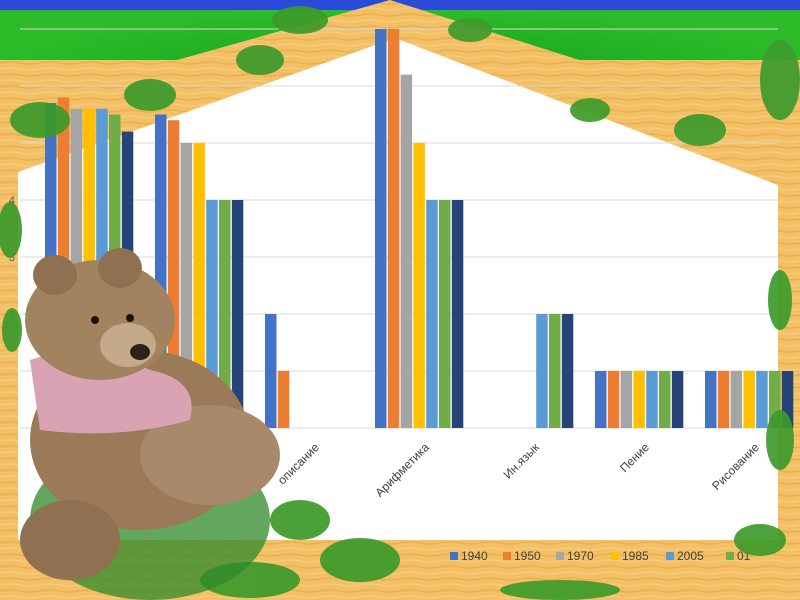  Describe the element at coordinates (12, 258) in the screenshot. I see `y-tick-label: 3` at that location.